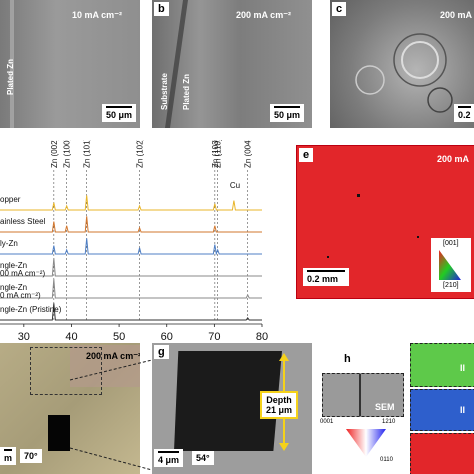  What do you see at coordinates (248, 154) in the screenshot?
I see `peak-label: Zn (004)` at bounding box center [248, 154].